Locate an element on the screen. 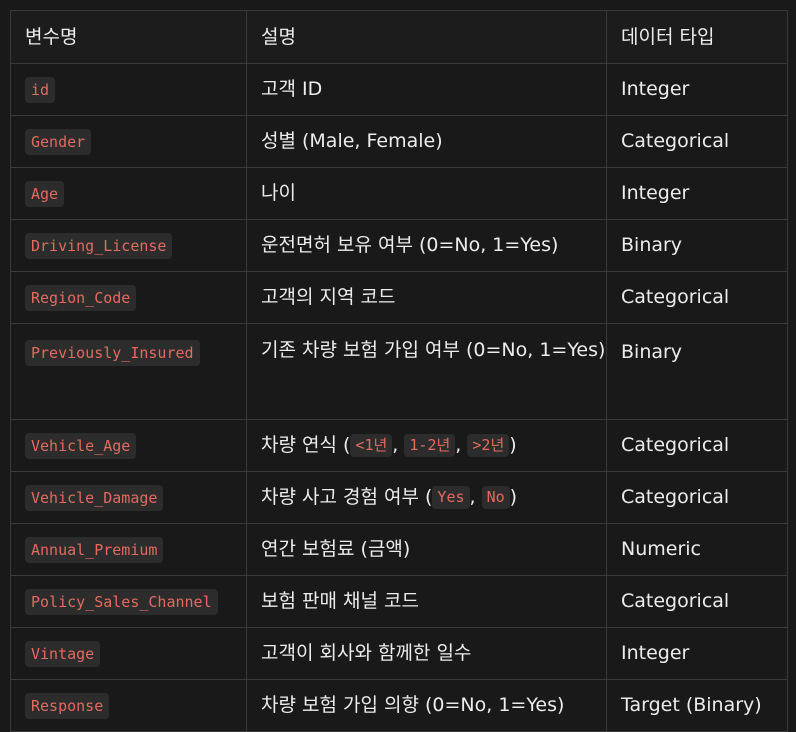 Image resolution: width=796 pixels, height=732 pixels. variable-cell: Previously_Insured is located at coordinates (128, 371).